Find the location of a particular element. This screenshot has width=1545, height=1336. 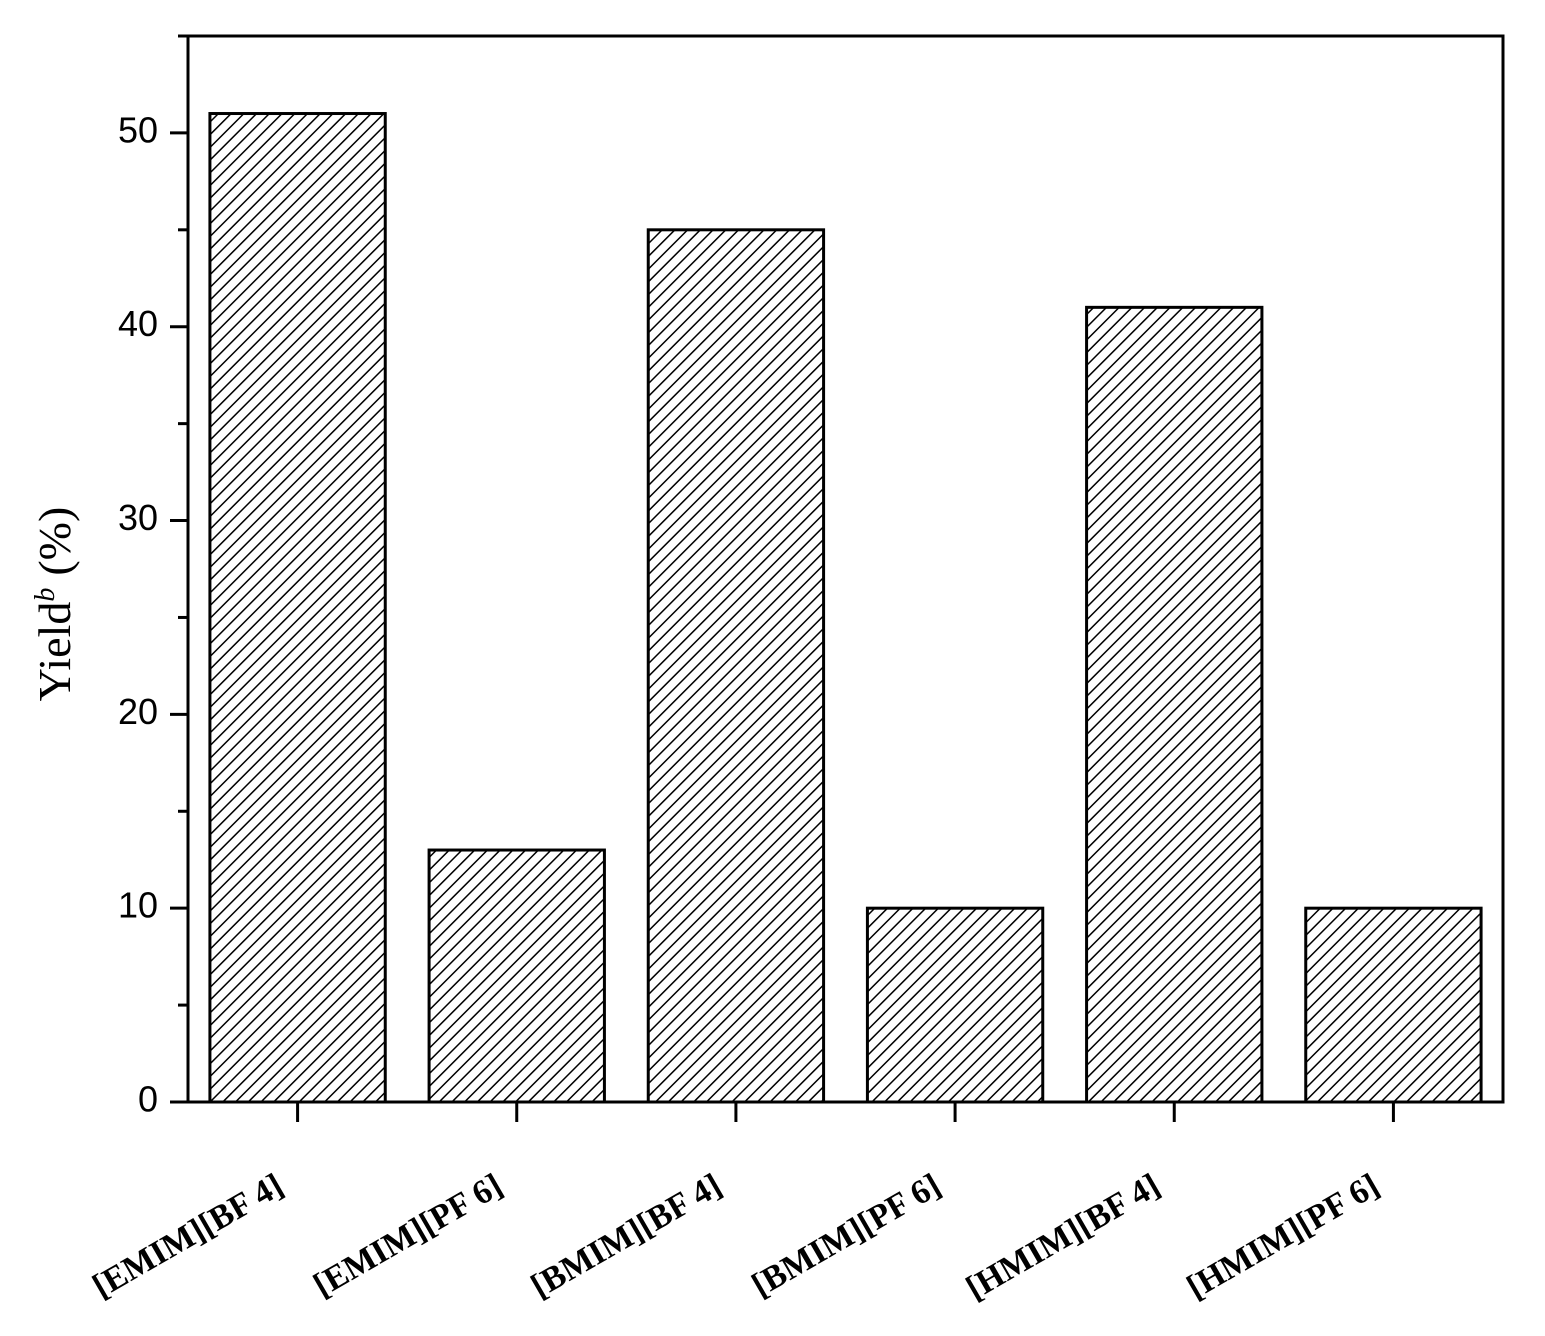

y-label-text: Yield is located at coordinates (54, 652).